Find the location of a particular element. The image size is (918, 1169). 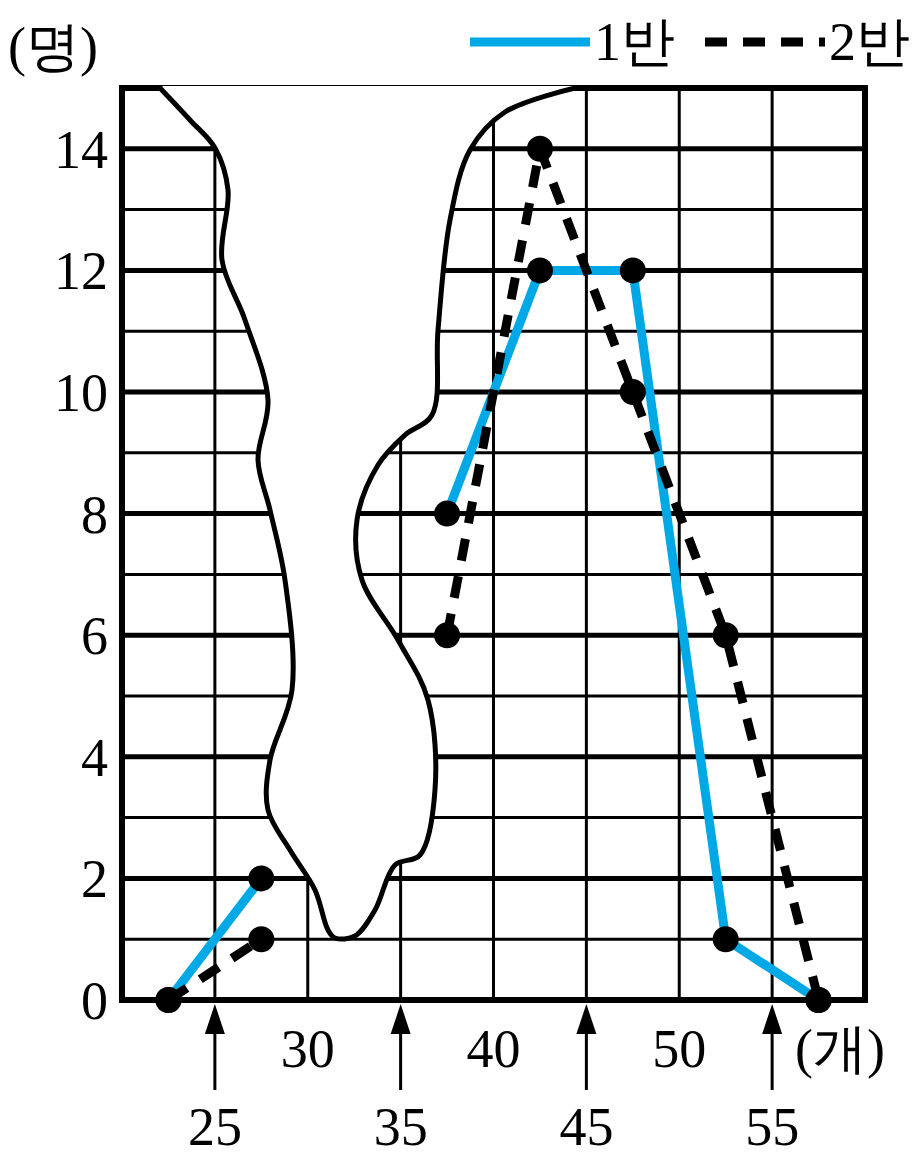

legend-label: 1반 is located at coordinates (634, 42).